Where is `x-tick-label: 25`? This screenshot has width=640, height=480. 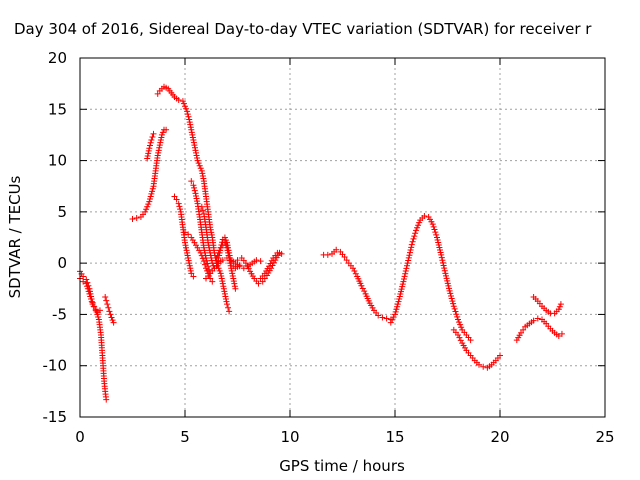
x-tick-label: 25 is located at coordinates (604, 437).